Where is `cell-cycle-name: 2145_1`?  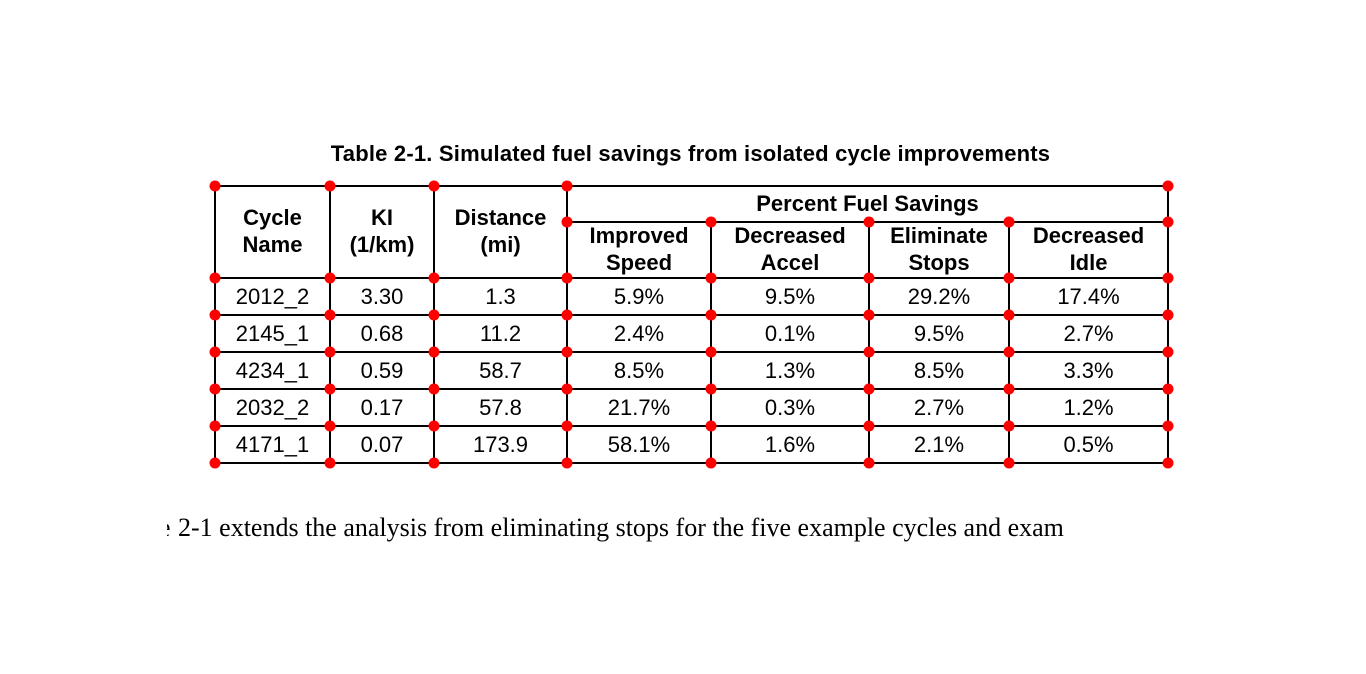 cell-cycle-name: 2145_1 is located at coordinates (272, 333).